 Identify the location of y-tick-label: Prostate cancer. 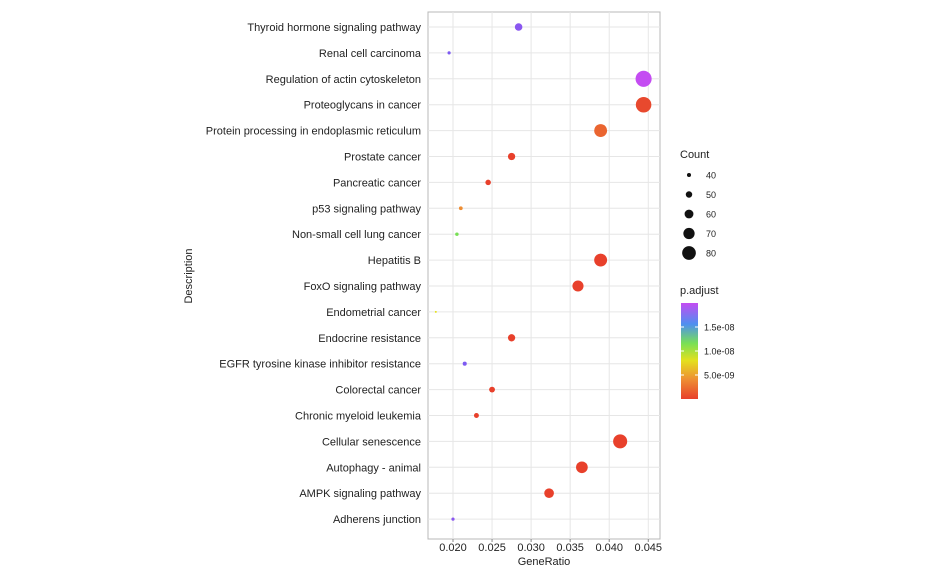
(382, 158).